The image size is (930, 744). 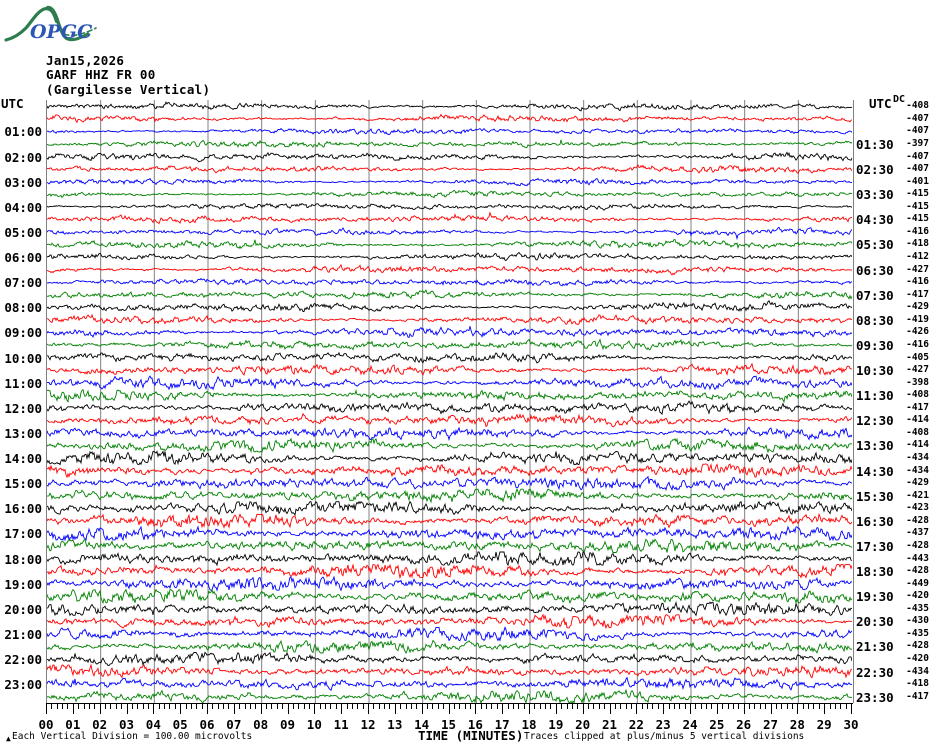 I want to click on hour-label-right: 12:30, so click(x=875, y=421).